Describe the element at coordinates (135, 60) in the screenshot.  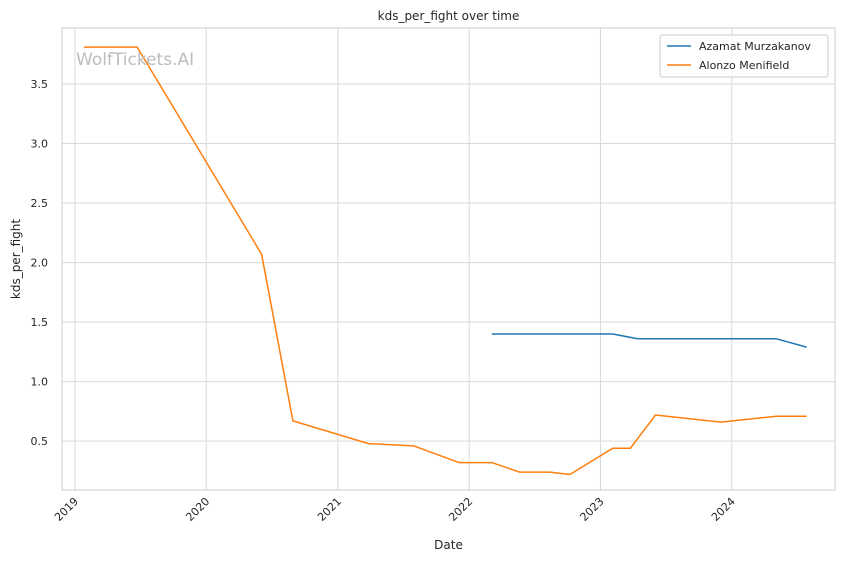
I see `watermark: WolfTickets.AI` at that location.